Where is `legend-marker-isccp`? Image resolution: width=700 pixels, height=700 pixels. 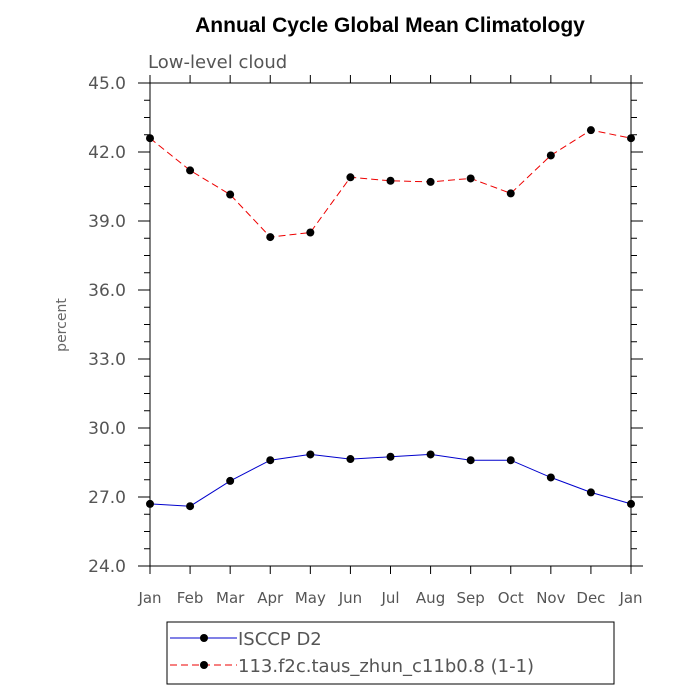 legend-marker-isccp is located at coordinates (204, 638).